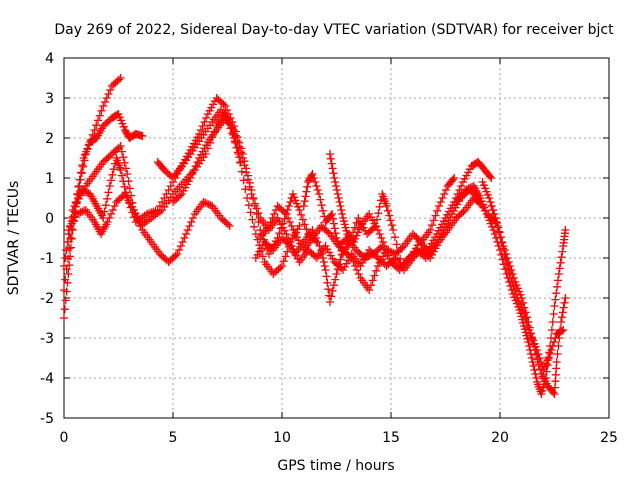 The image size is (640, 480). Describe the element at coordinates (500, 438) in the screenshot. I see `x-tick-label: 20` at that location.